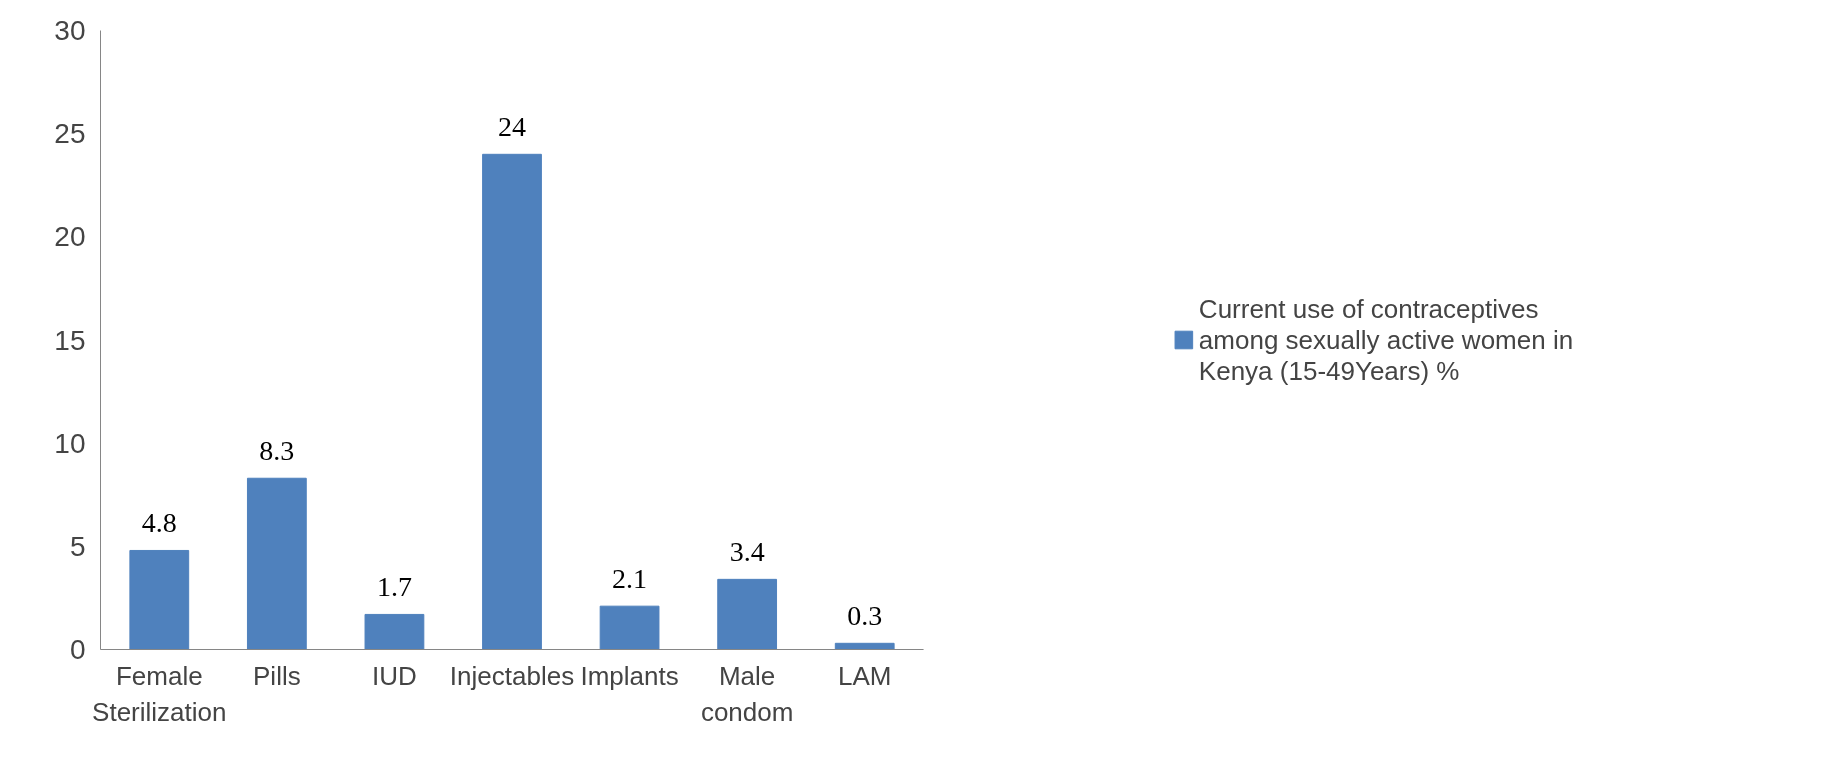 This screenshot has width=1822, height=774. What do you see at coordinates (747, 693) in the screenshot?
I see `x-tick-label: Male condom` at bounding box center [747, 693].